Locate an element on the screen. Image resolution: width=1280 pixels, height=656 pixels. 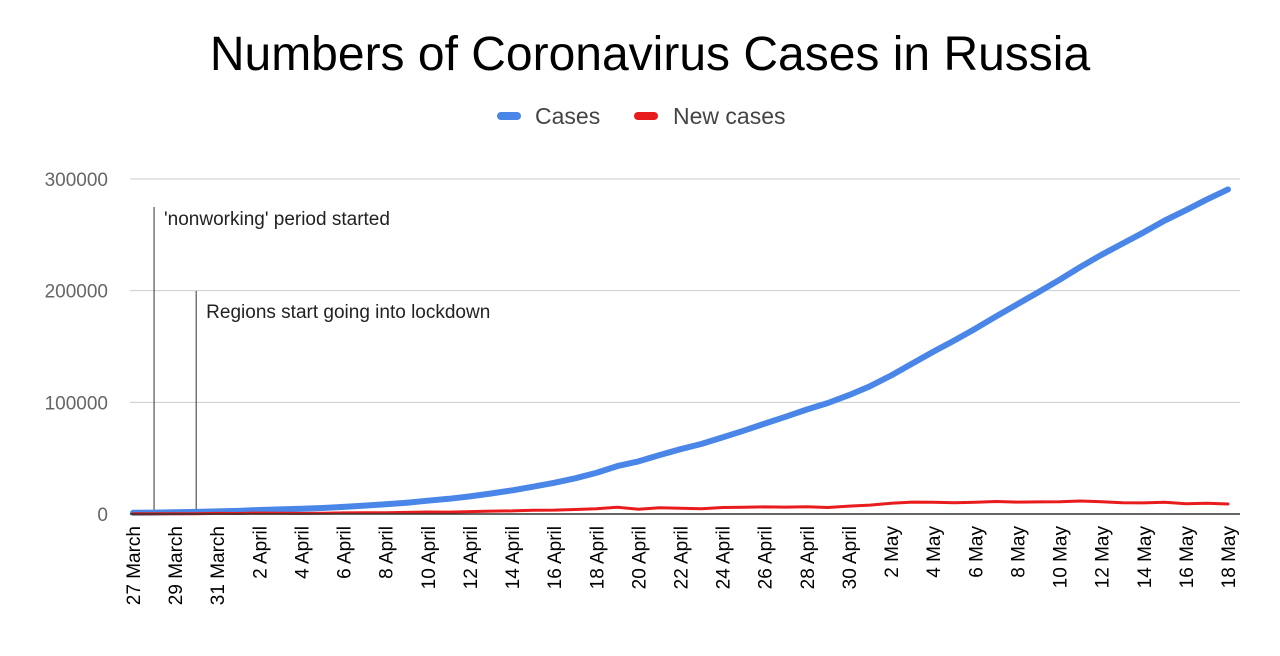
x-tick-label: 30 April is located at coordinates (850, 557).